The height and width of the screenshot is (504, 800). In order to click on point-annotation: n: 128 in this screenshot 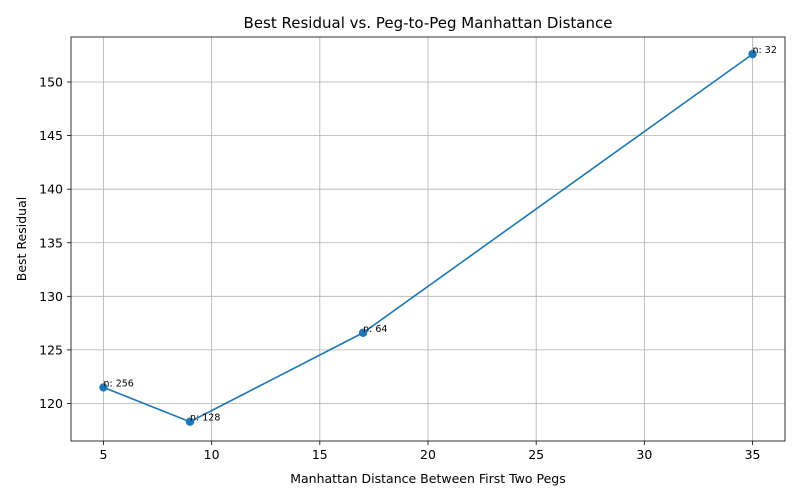, I will do `click(205, 418)`.